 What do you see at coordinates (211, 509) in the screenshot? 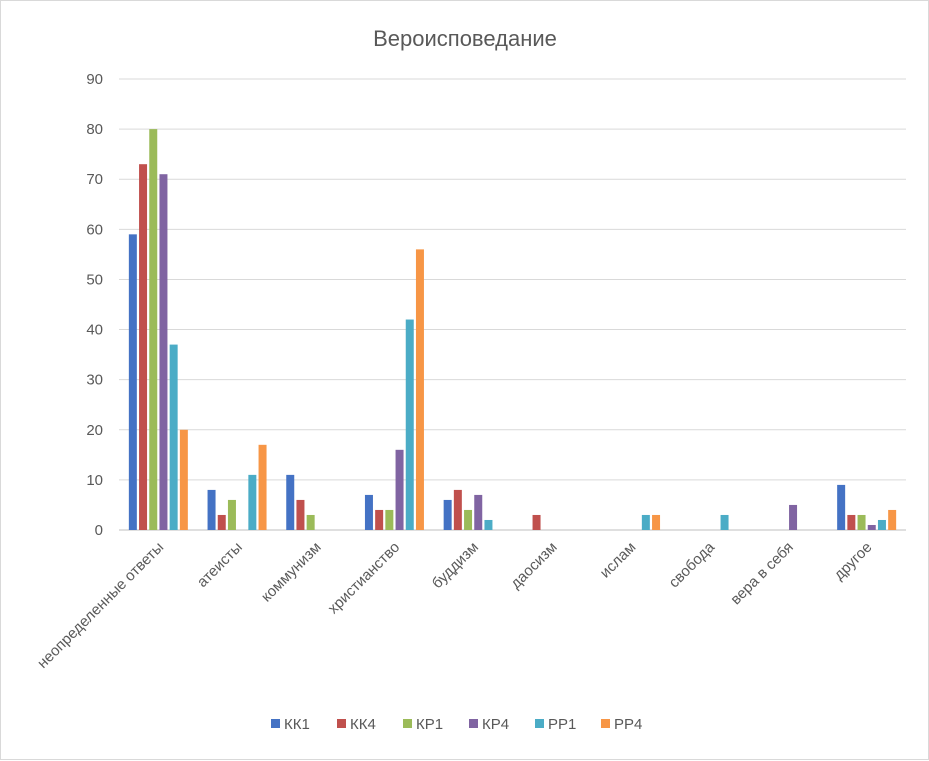
I see `bar-КК1-1` at bounding box center [211, 509].